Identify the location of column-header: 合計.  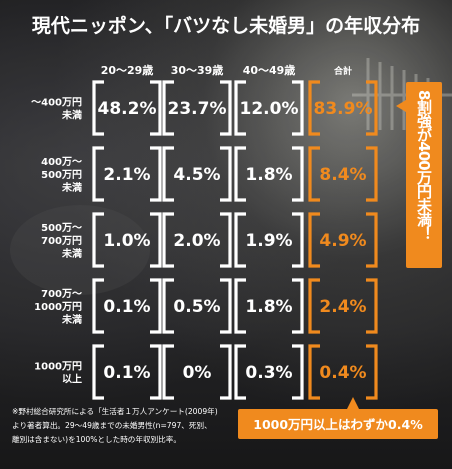
(343, 71).